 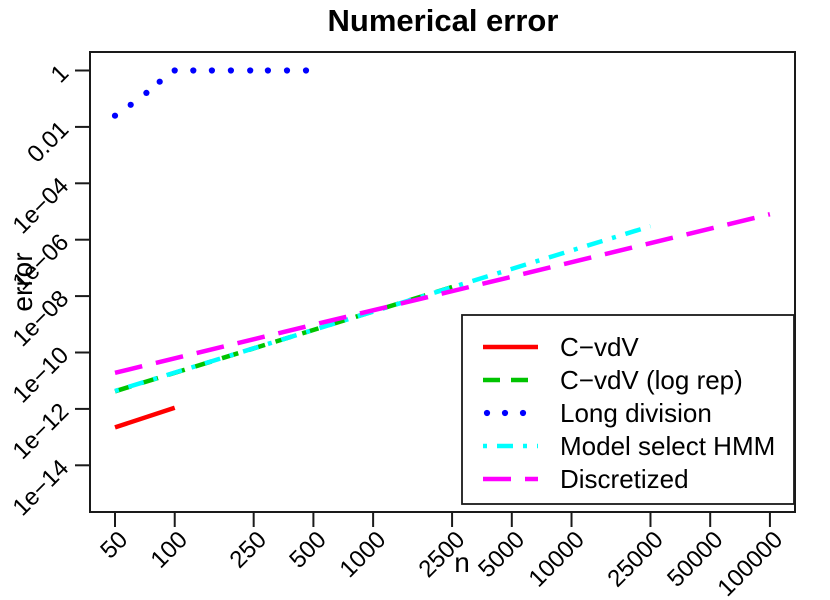 What do you see at coordinates (443, 20) in the screenshot?
I see `chart-title: Numerical error` at bounding box center [443, 20].